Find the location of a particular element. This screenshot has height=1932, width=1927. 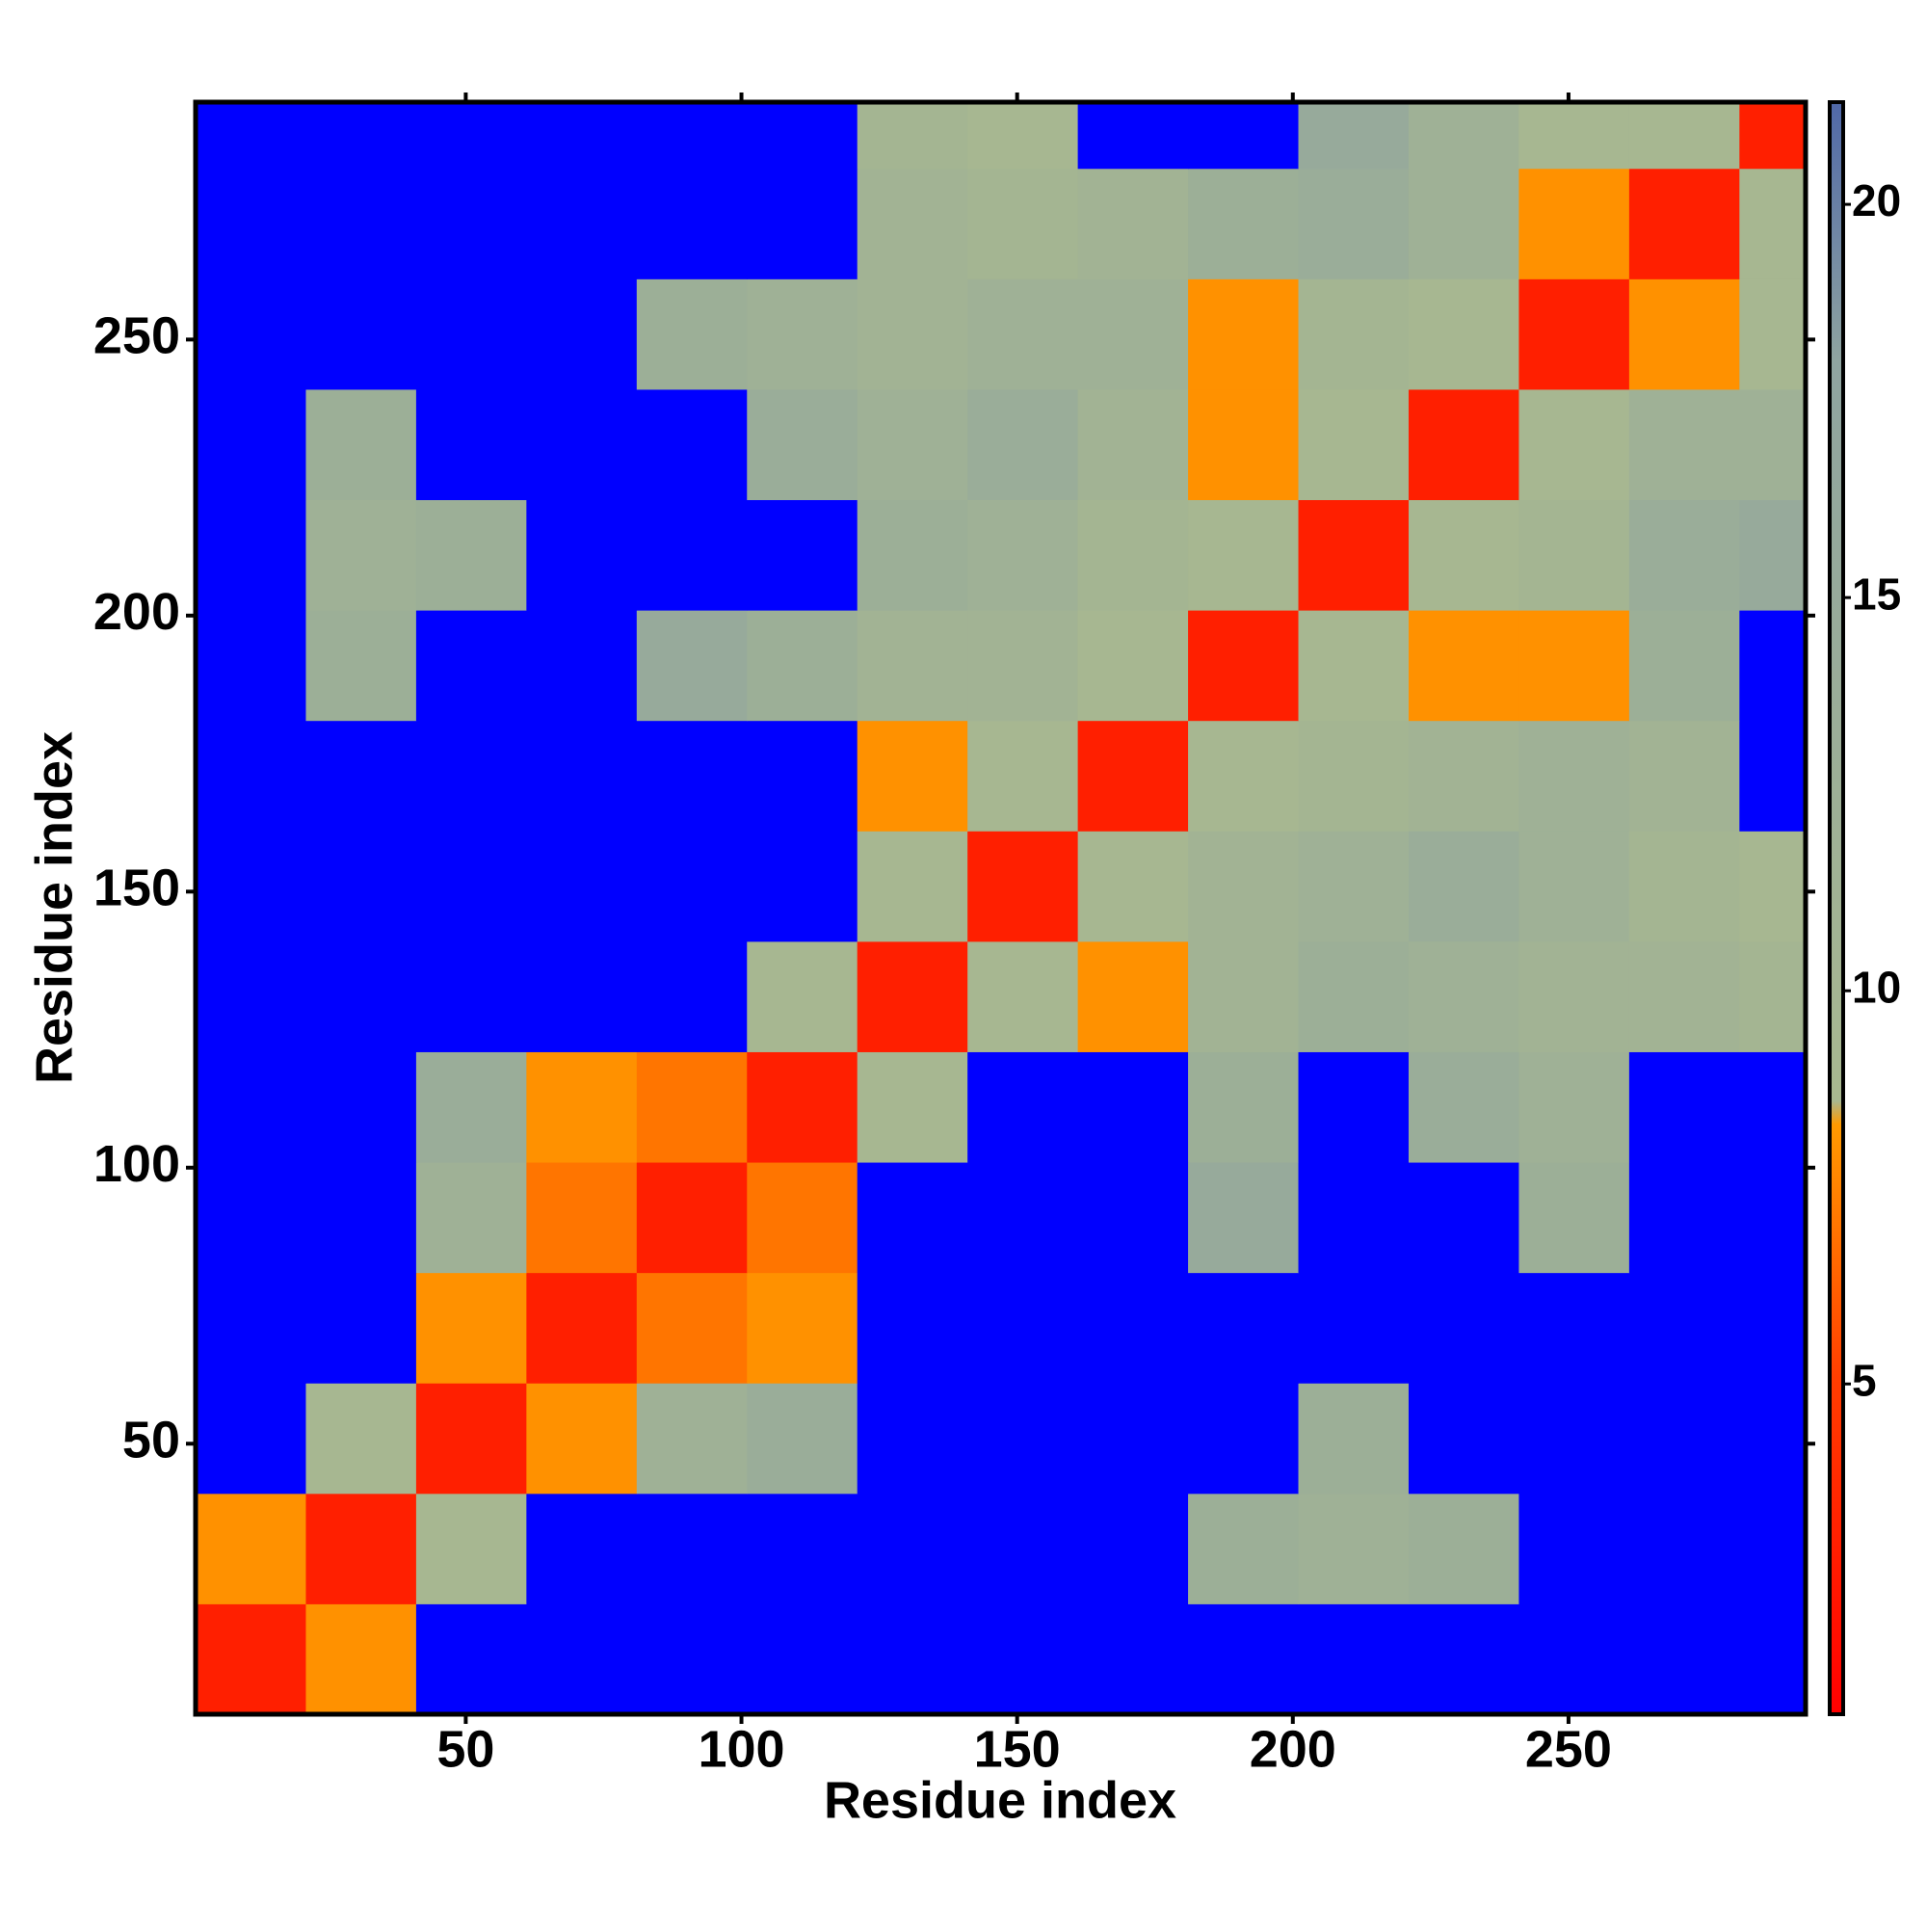

x-tick-label: 250 is located at coordinates (1568, 1749).